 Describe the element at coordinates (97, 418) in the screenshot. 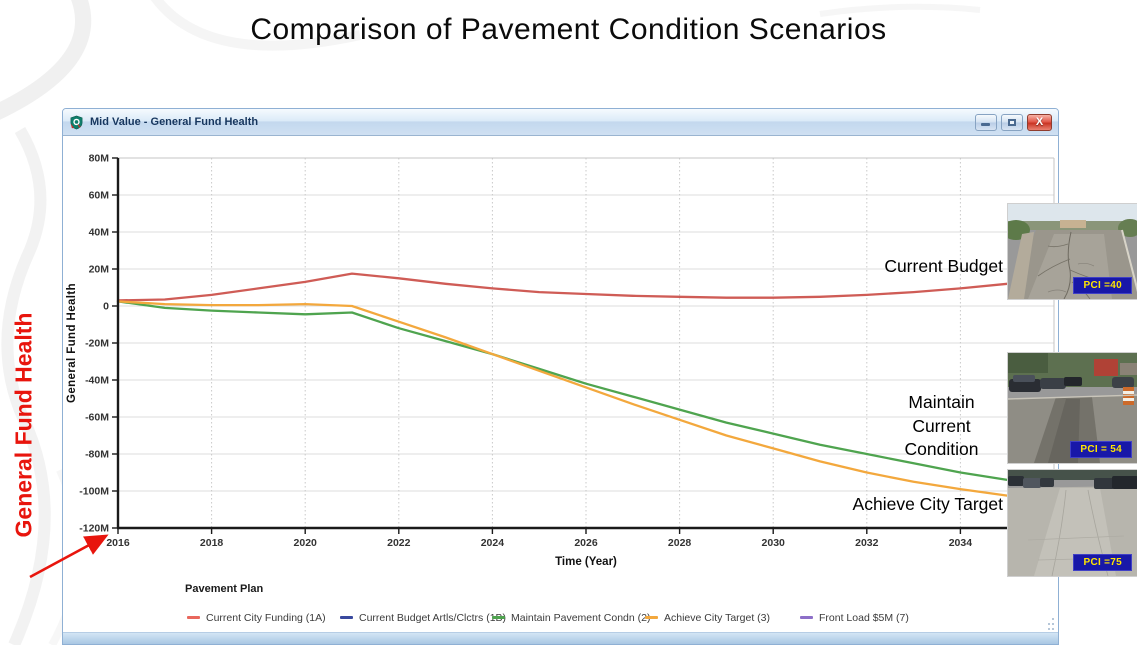

I see `y-tick-label: -60M` at that location.